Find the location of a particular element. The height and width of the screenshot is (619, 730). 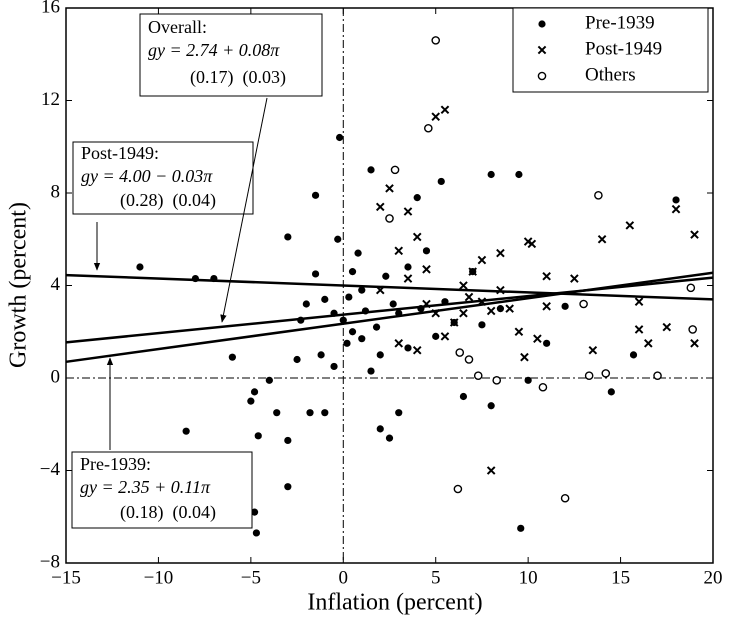

annotation-title: Post-1949: is located at coordinates (120, 153).